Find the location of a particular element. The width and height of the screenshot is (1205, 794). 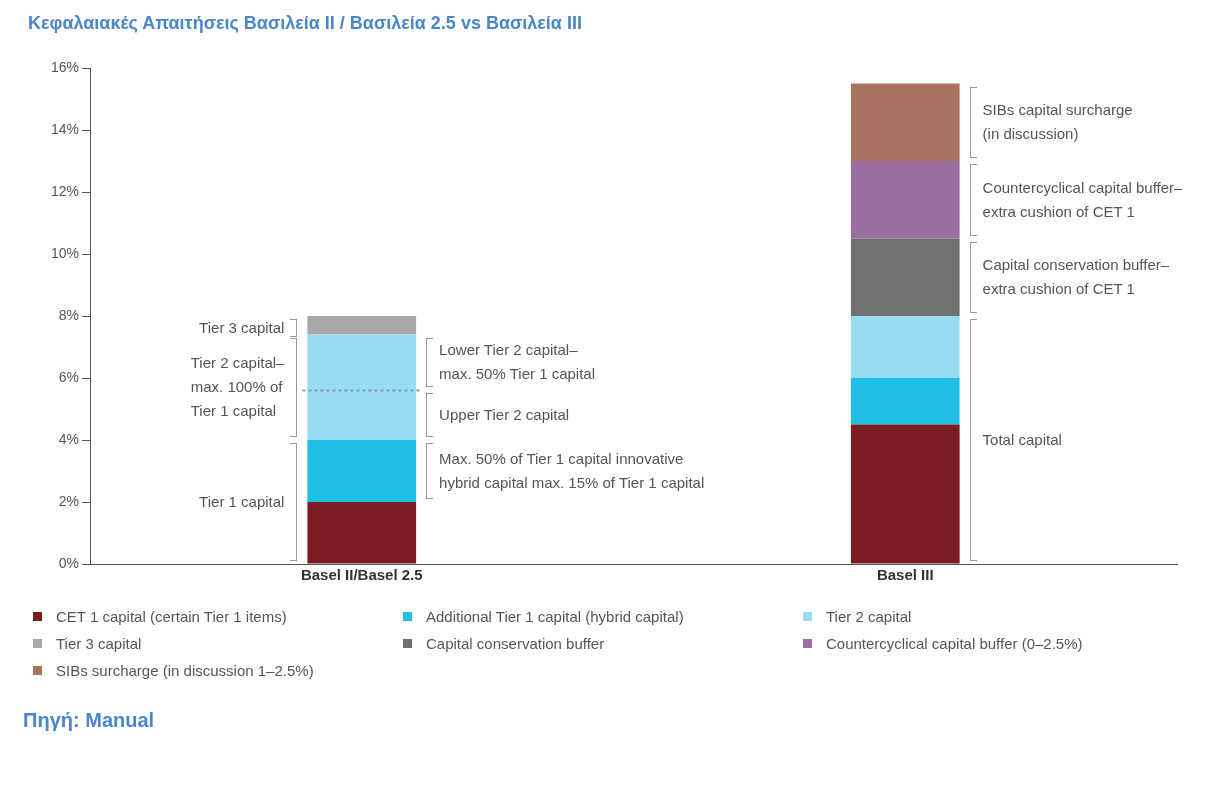

x-tick-label: Basel III is located at coordinates (905, 575).